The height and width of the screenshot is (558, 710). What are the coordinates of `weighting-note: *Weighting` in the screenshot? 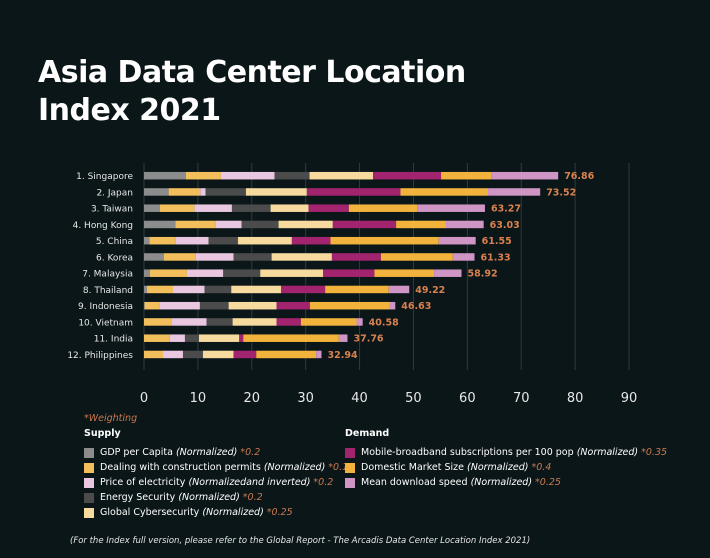 It's located at (111, 418).